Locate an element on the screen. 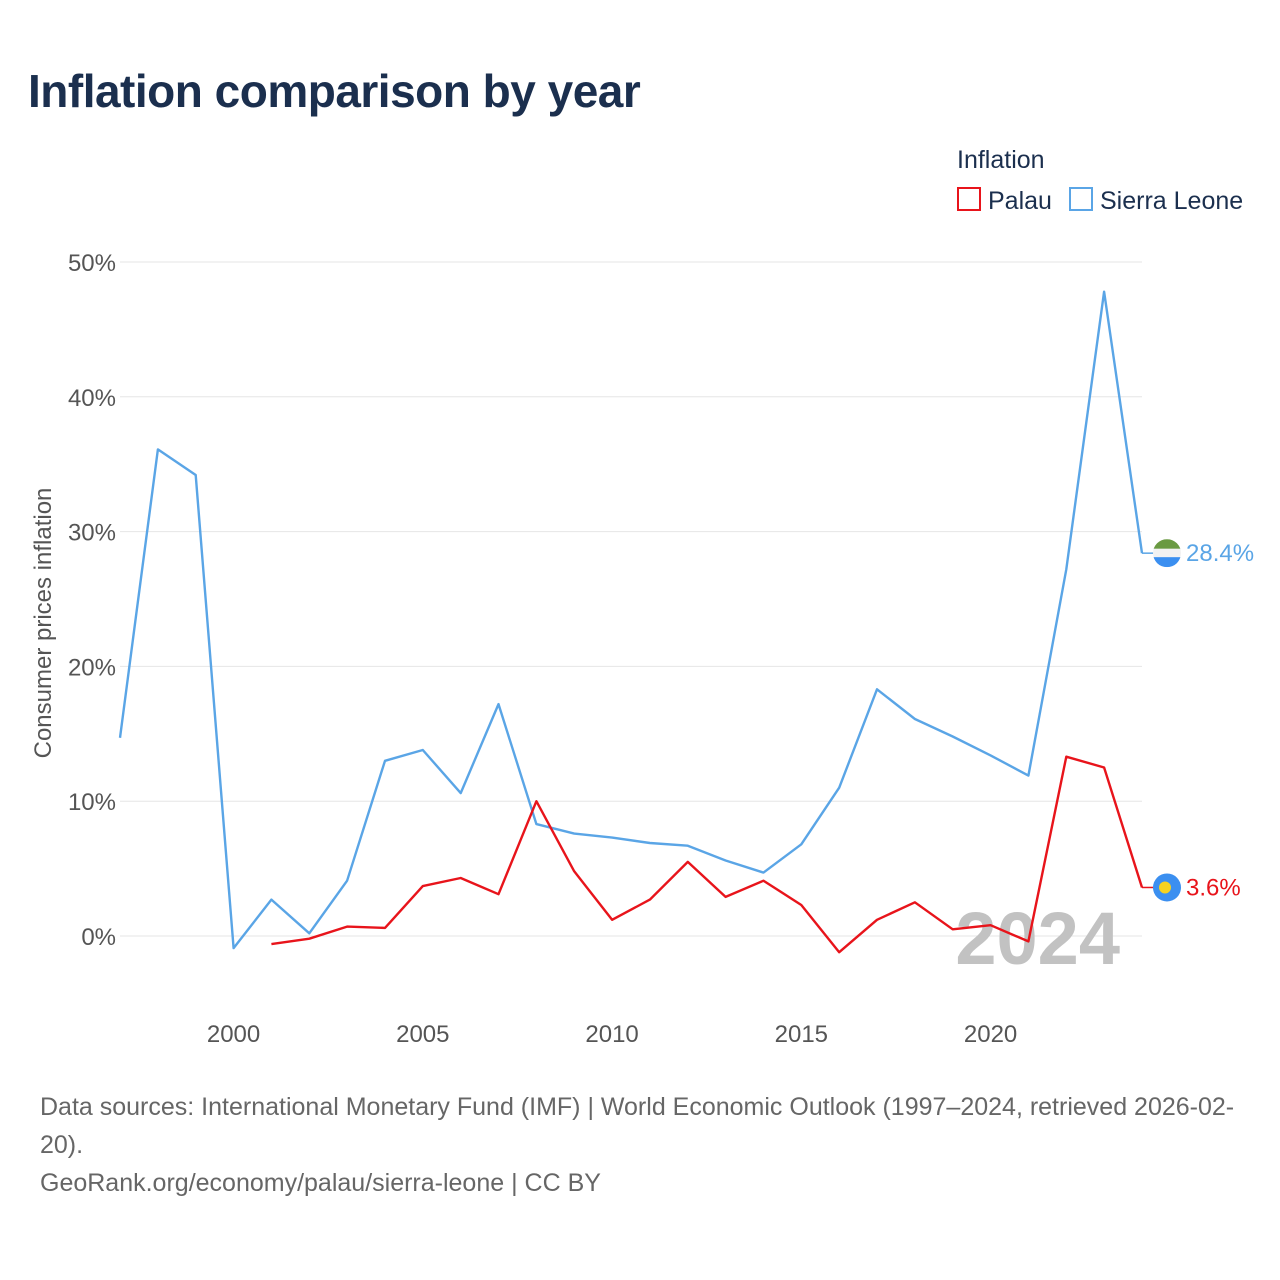 This screenshot has height=1280, width=1280. page-title: Inflation comparison by year is located at coordinates (334, 91).